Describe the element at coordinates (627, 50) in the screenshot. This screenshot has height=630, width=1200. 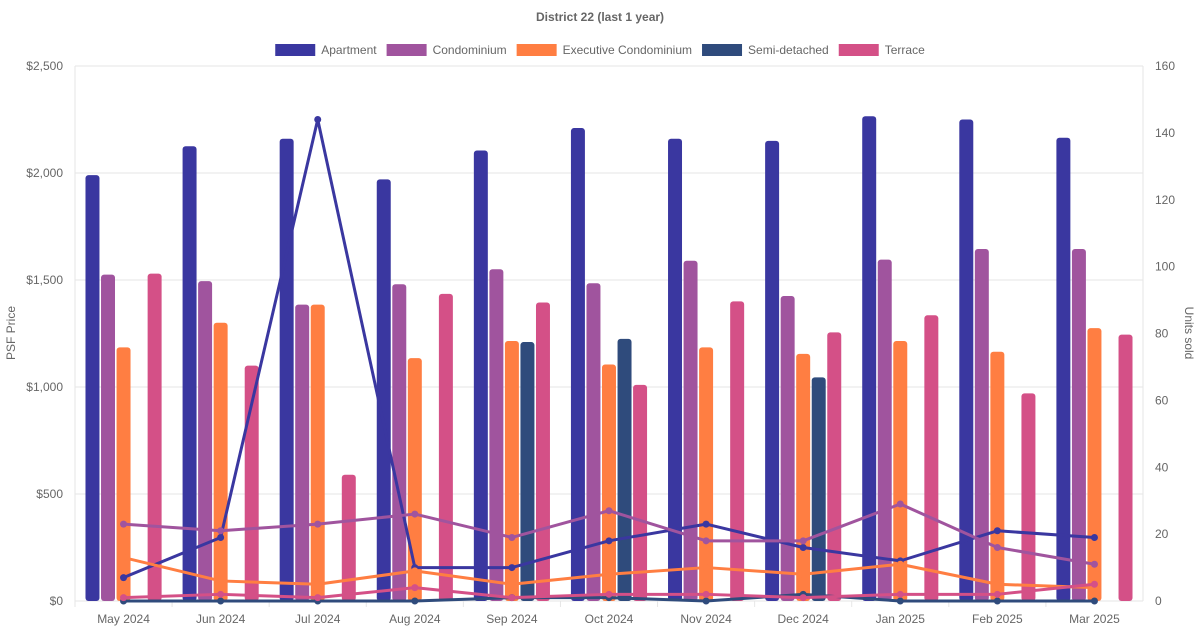
I see `legend-label: Executive Condominium` at that location.